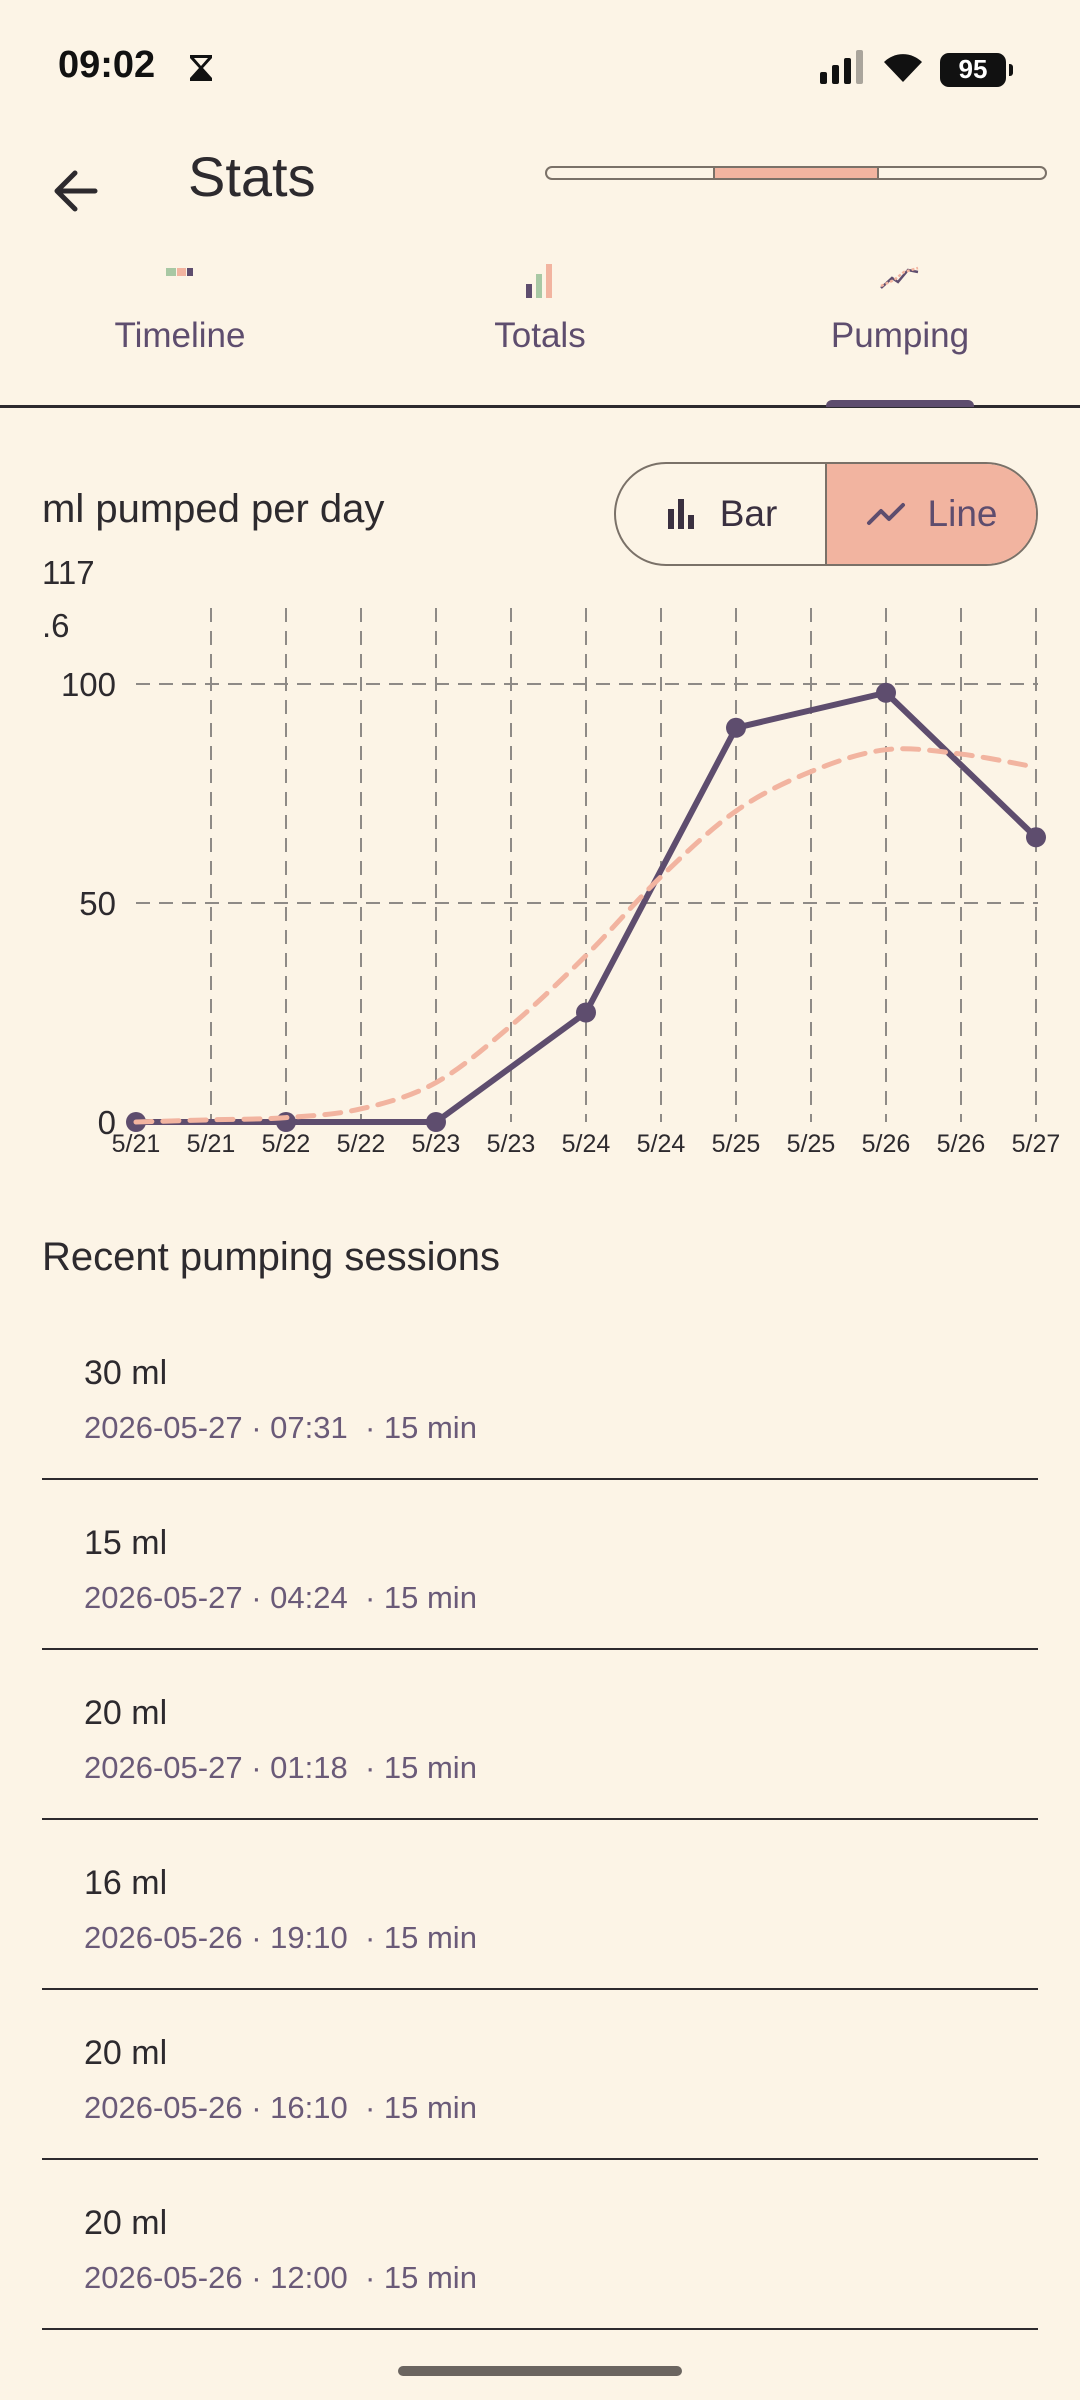 The height and width of the screenshot is (2400, 1080). I want to click on session-row: 15 ml 2026-05-27 · 04:24 · 15 min, so click(540, 1565).